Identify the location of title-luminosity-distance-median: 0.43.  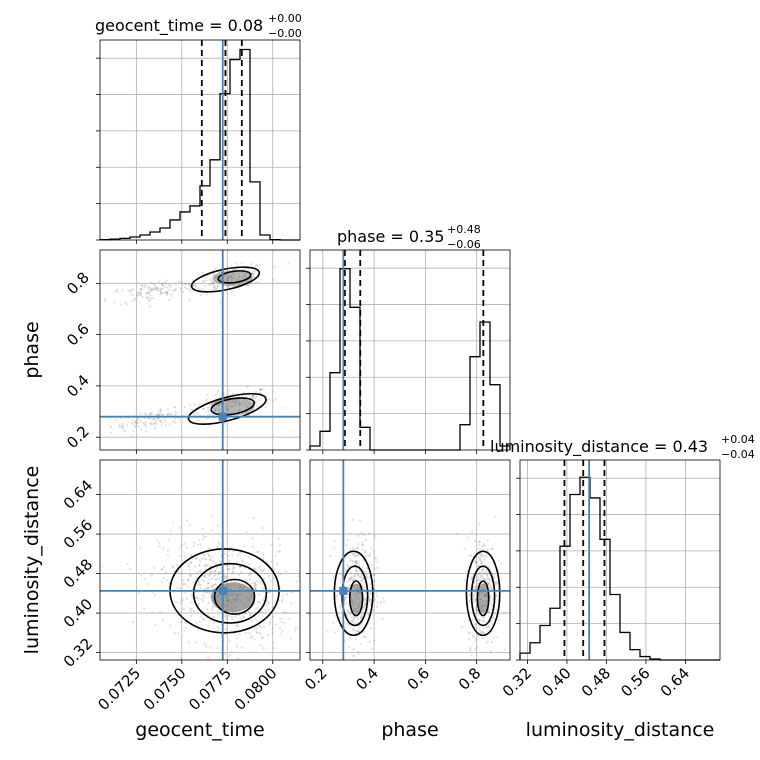
(690, 446).